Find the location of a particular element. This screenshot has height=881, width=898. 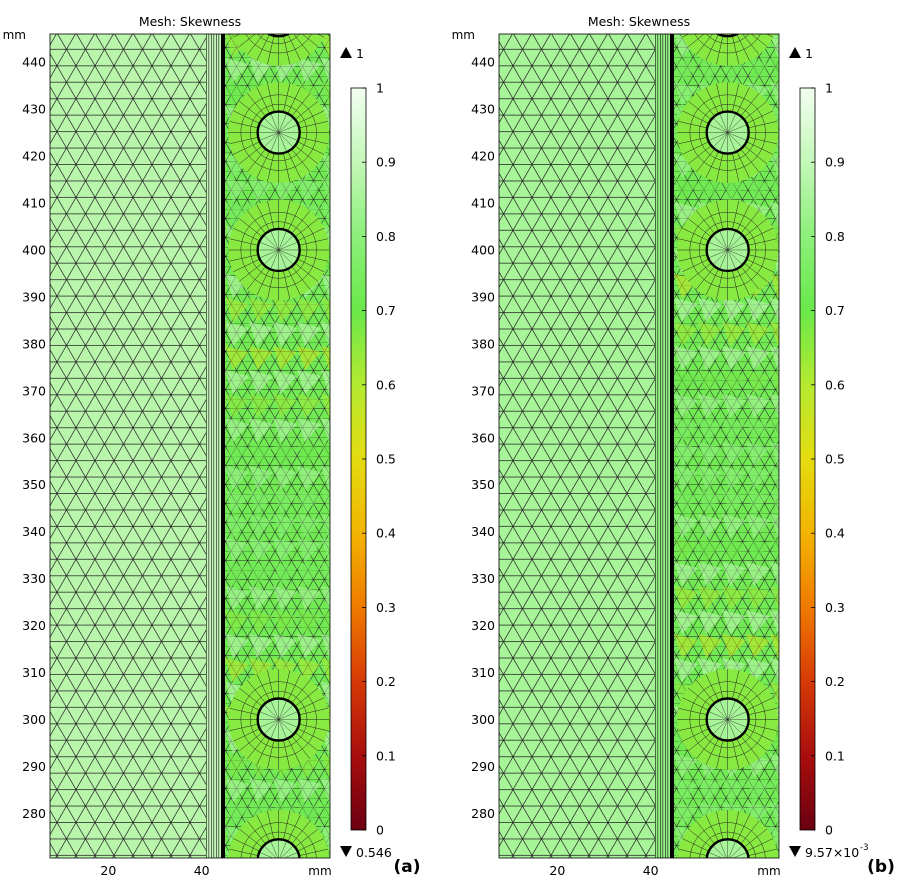

range-min-exponent: -3 is located at coordinates (864, 848).